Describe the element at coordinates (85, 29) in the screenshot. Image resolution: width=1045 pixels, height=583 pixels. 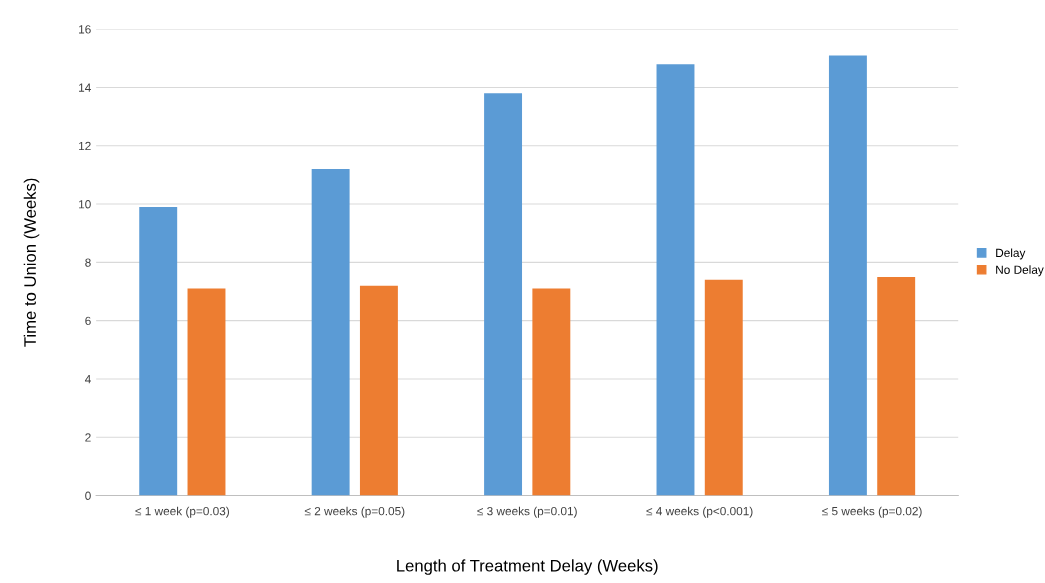
I see `y-tick-label: 16` at that location.